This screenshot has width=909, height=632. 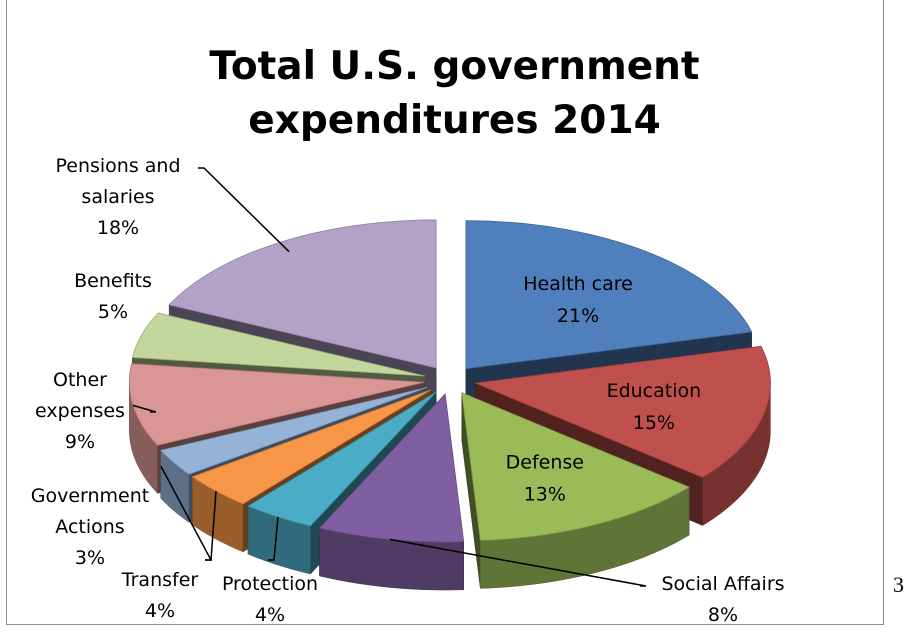 What do you see at coordinates (545, 463) in the screenshot?
I see `label-defense: Defense` at bounding box center [545, 463].